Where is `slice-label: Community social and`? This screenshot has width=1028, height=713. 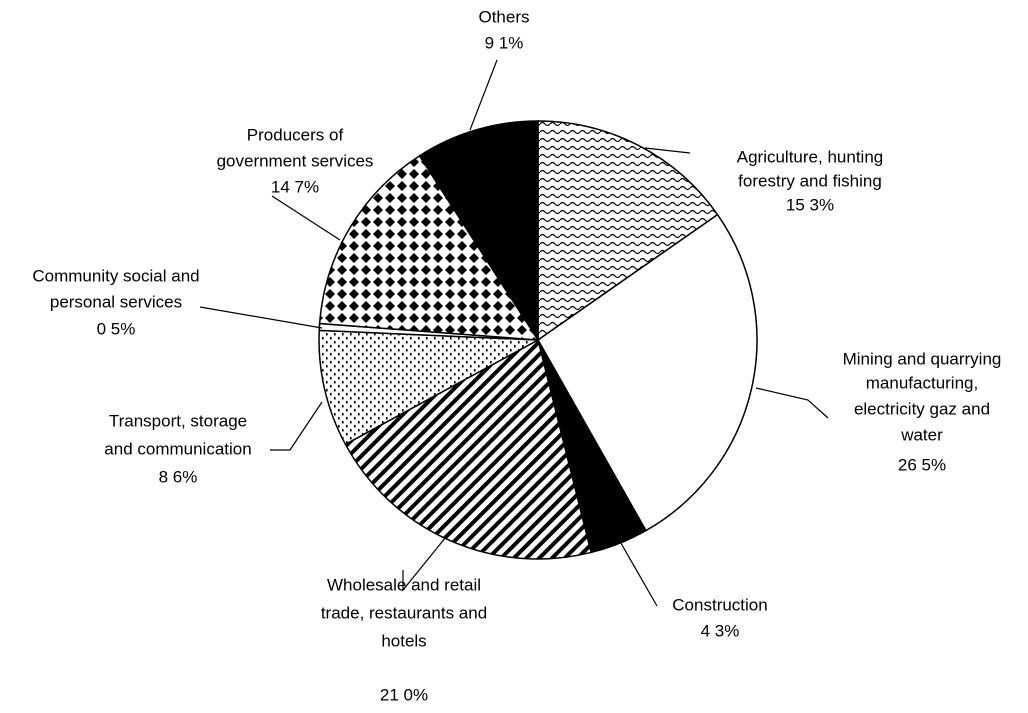 slice-label: Community social and is located at coordinates (115, 275).